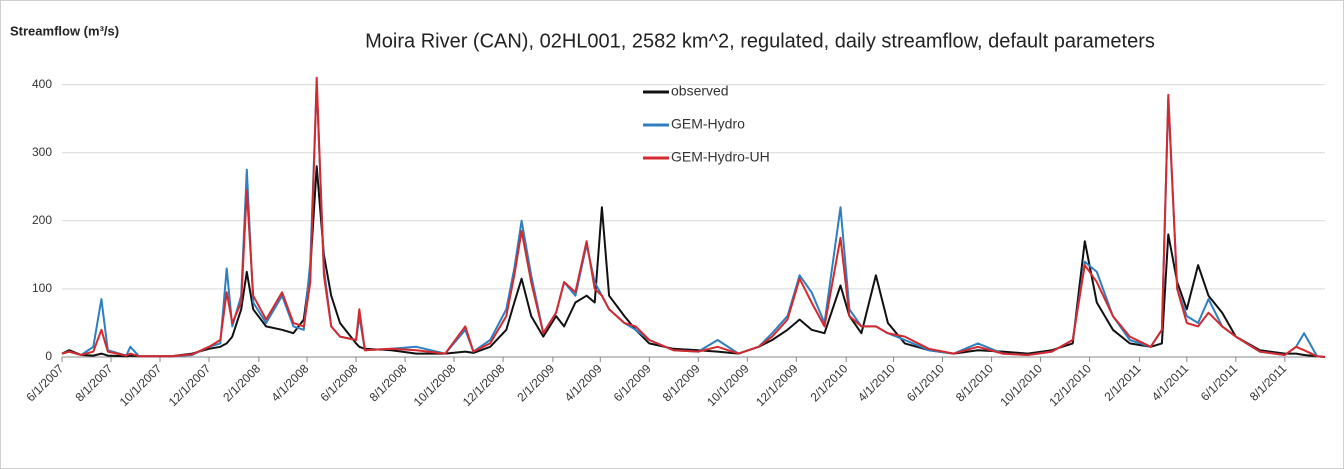 The image size is (1344, 469). What do you see at coordinates (720, 157) in the screenshot?
I see `legend-label: GEM-Hydro-UH` at bounding box center [720, 157].